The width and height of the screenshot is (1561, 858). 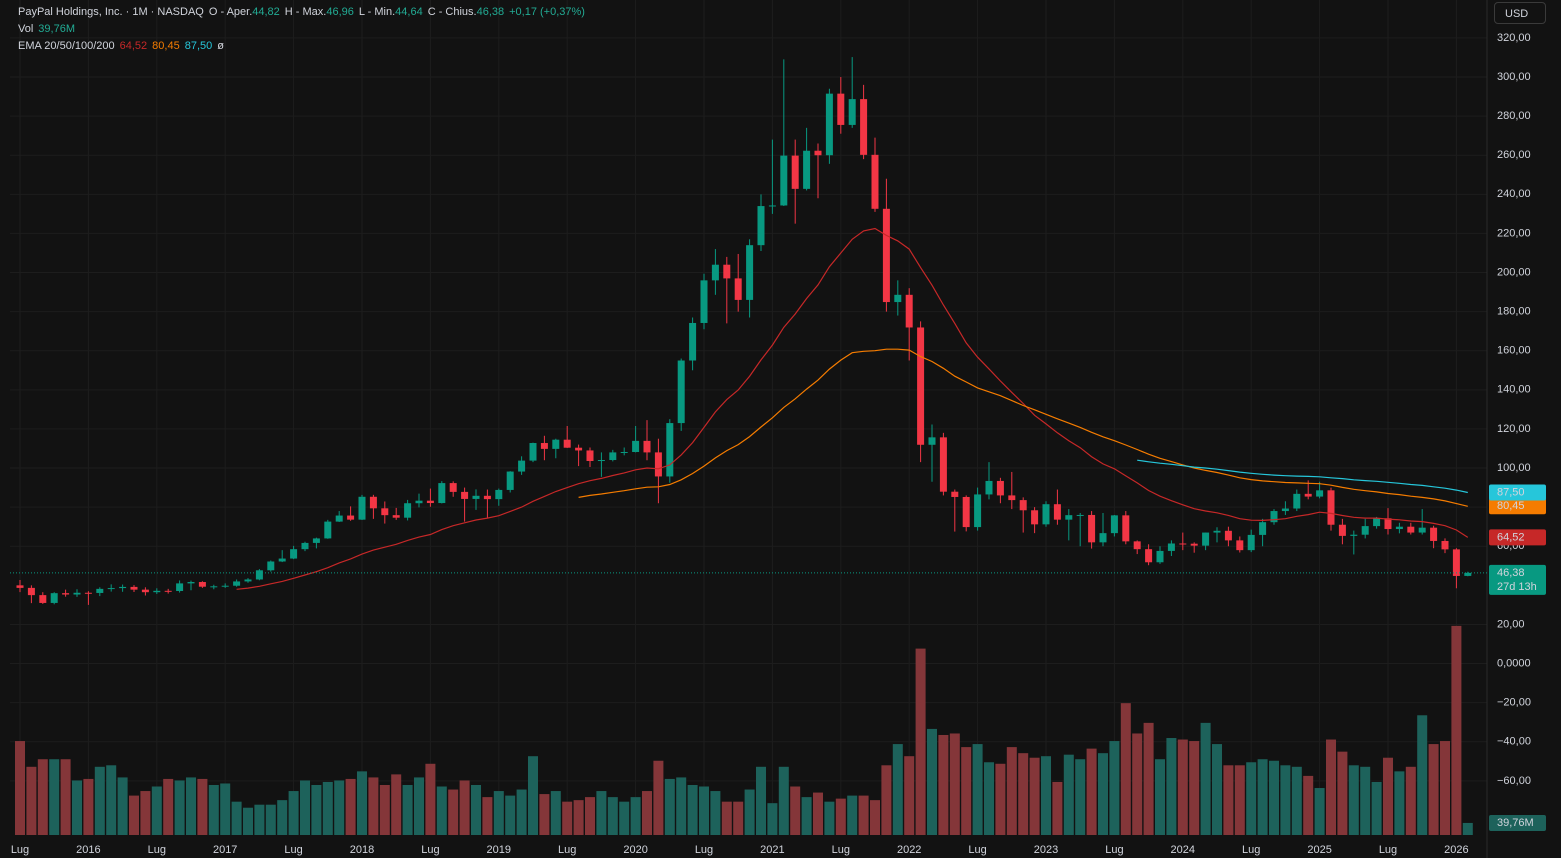 What do you see at coordinates (409, 12) in the screenshot?
I see `l-val: 44,64` at bounding box center [409, 12].